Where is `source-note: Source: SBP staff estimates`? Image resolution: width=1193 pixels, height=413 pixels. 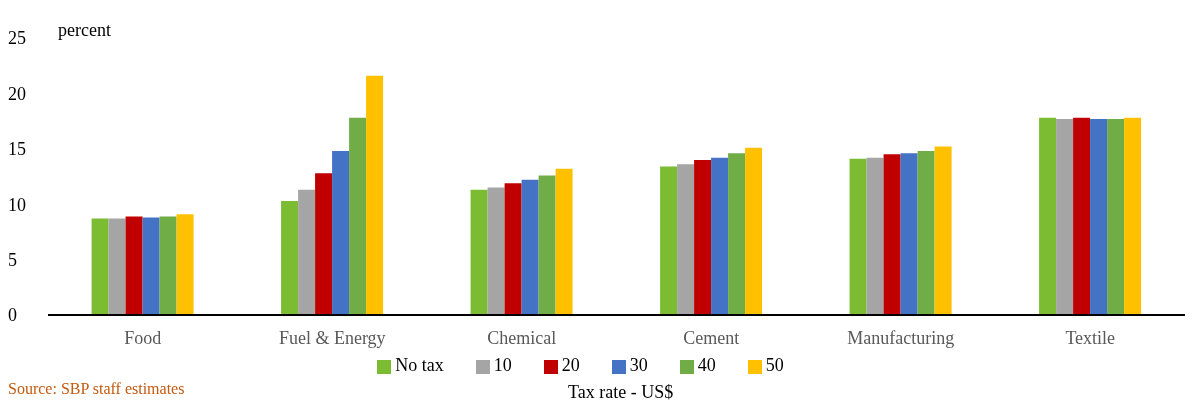
source-note: Source: SBP staff estimates is located at coordinates (96, 389).